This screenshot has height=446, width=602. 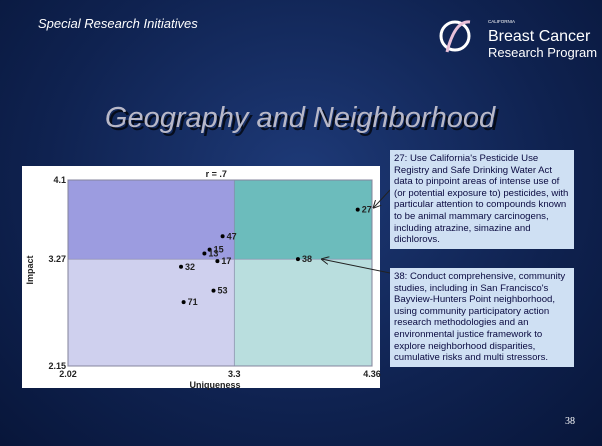 What do you see at coordinates (300, 118) in the screenshot?
I see `title: Geography and Neighborhood` at bounding box center [300, 118].